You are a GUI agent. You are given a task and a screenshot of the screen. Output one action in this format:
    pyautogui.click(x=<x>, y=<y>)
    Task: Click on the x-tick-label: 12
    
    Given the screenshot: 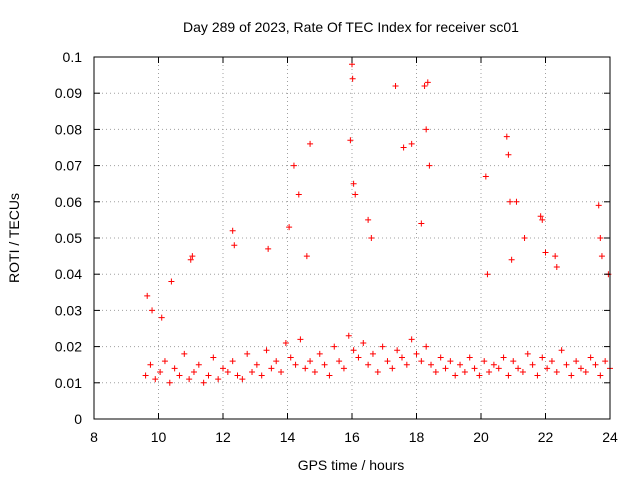 What is the action you would take?
    pyautogui.click(x=223, y=437)
    